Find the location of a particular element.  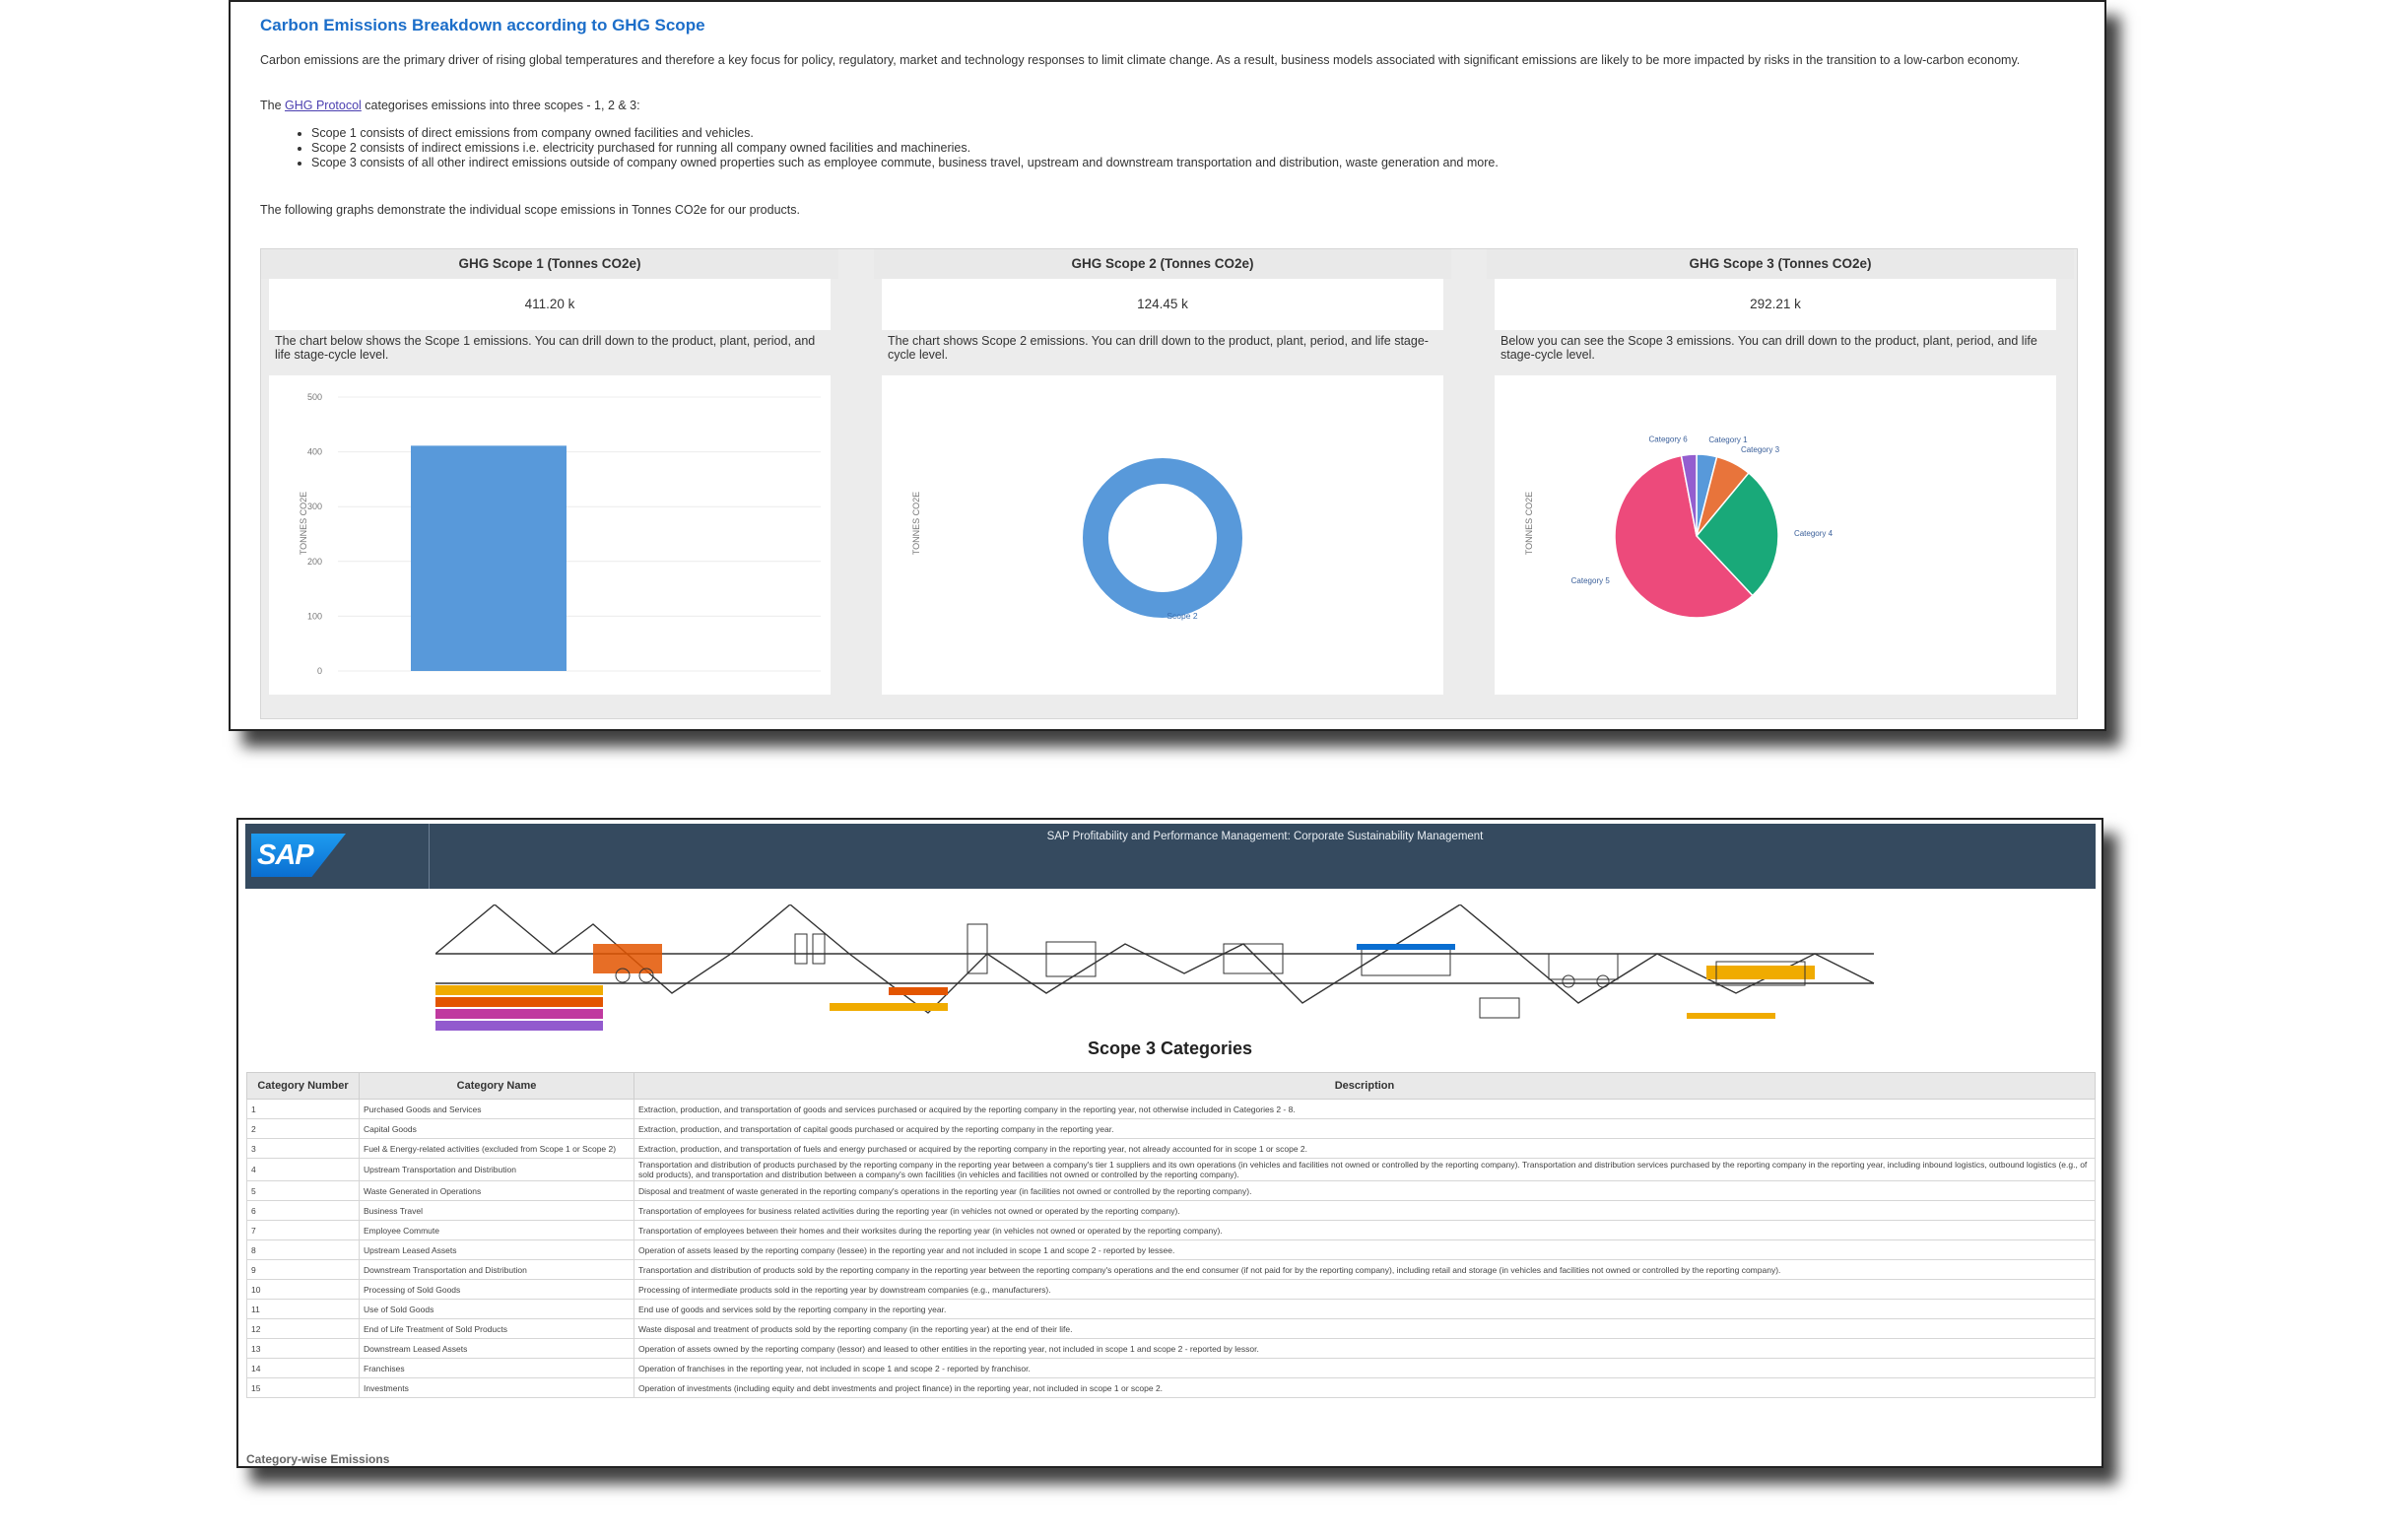

table-cell-num: 14 is located at coordinates (303, 1368).